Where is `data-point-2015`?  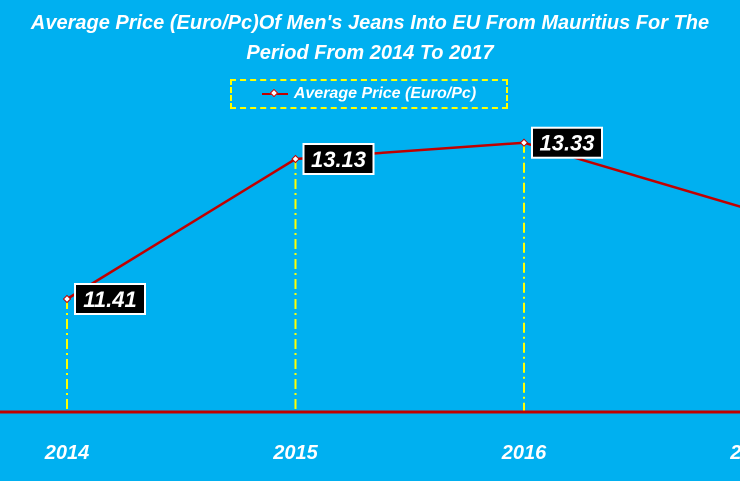
data-point-2015 is located at coordinates (295, 159).